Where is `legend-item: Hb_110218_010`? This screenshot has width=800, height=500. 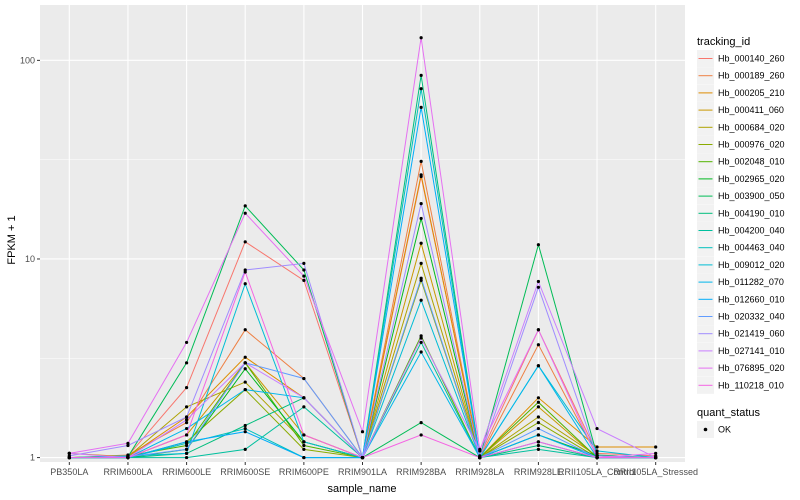
legend-item: Hb_110218_010 is located at coordinates (740, 385).